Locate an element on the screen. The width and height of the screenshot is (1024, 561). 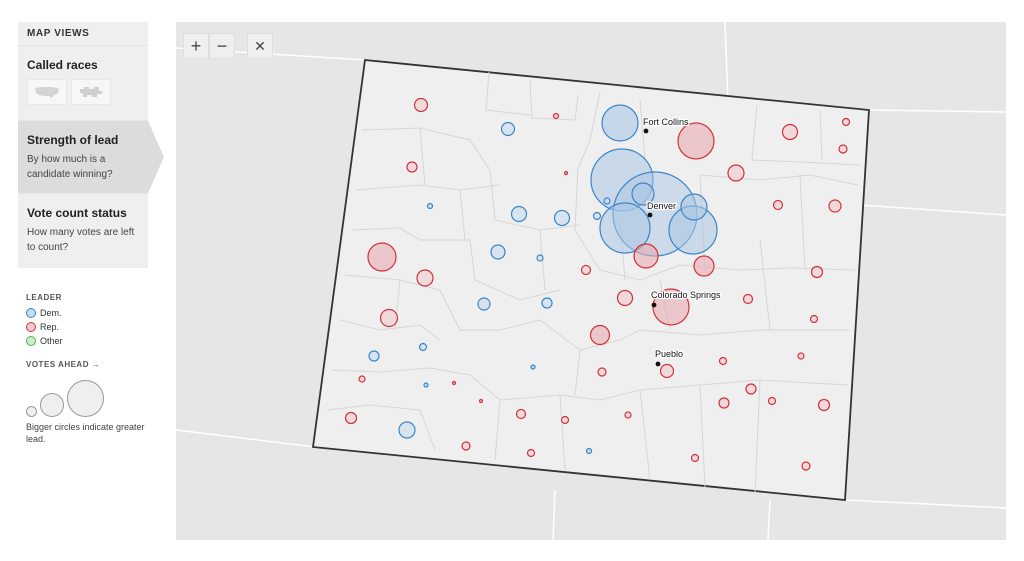
large-circle-icon is located at coordinates (85, 398).